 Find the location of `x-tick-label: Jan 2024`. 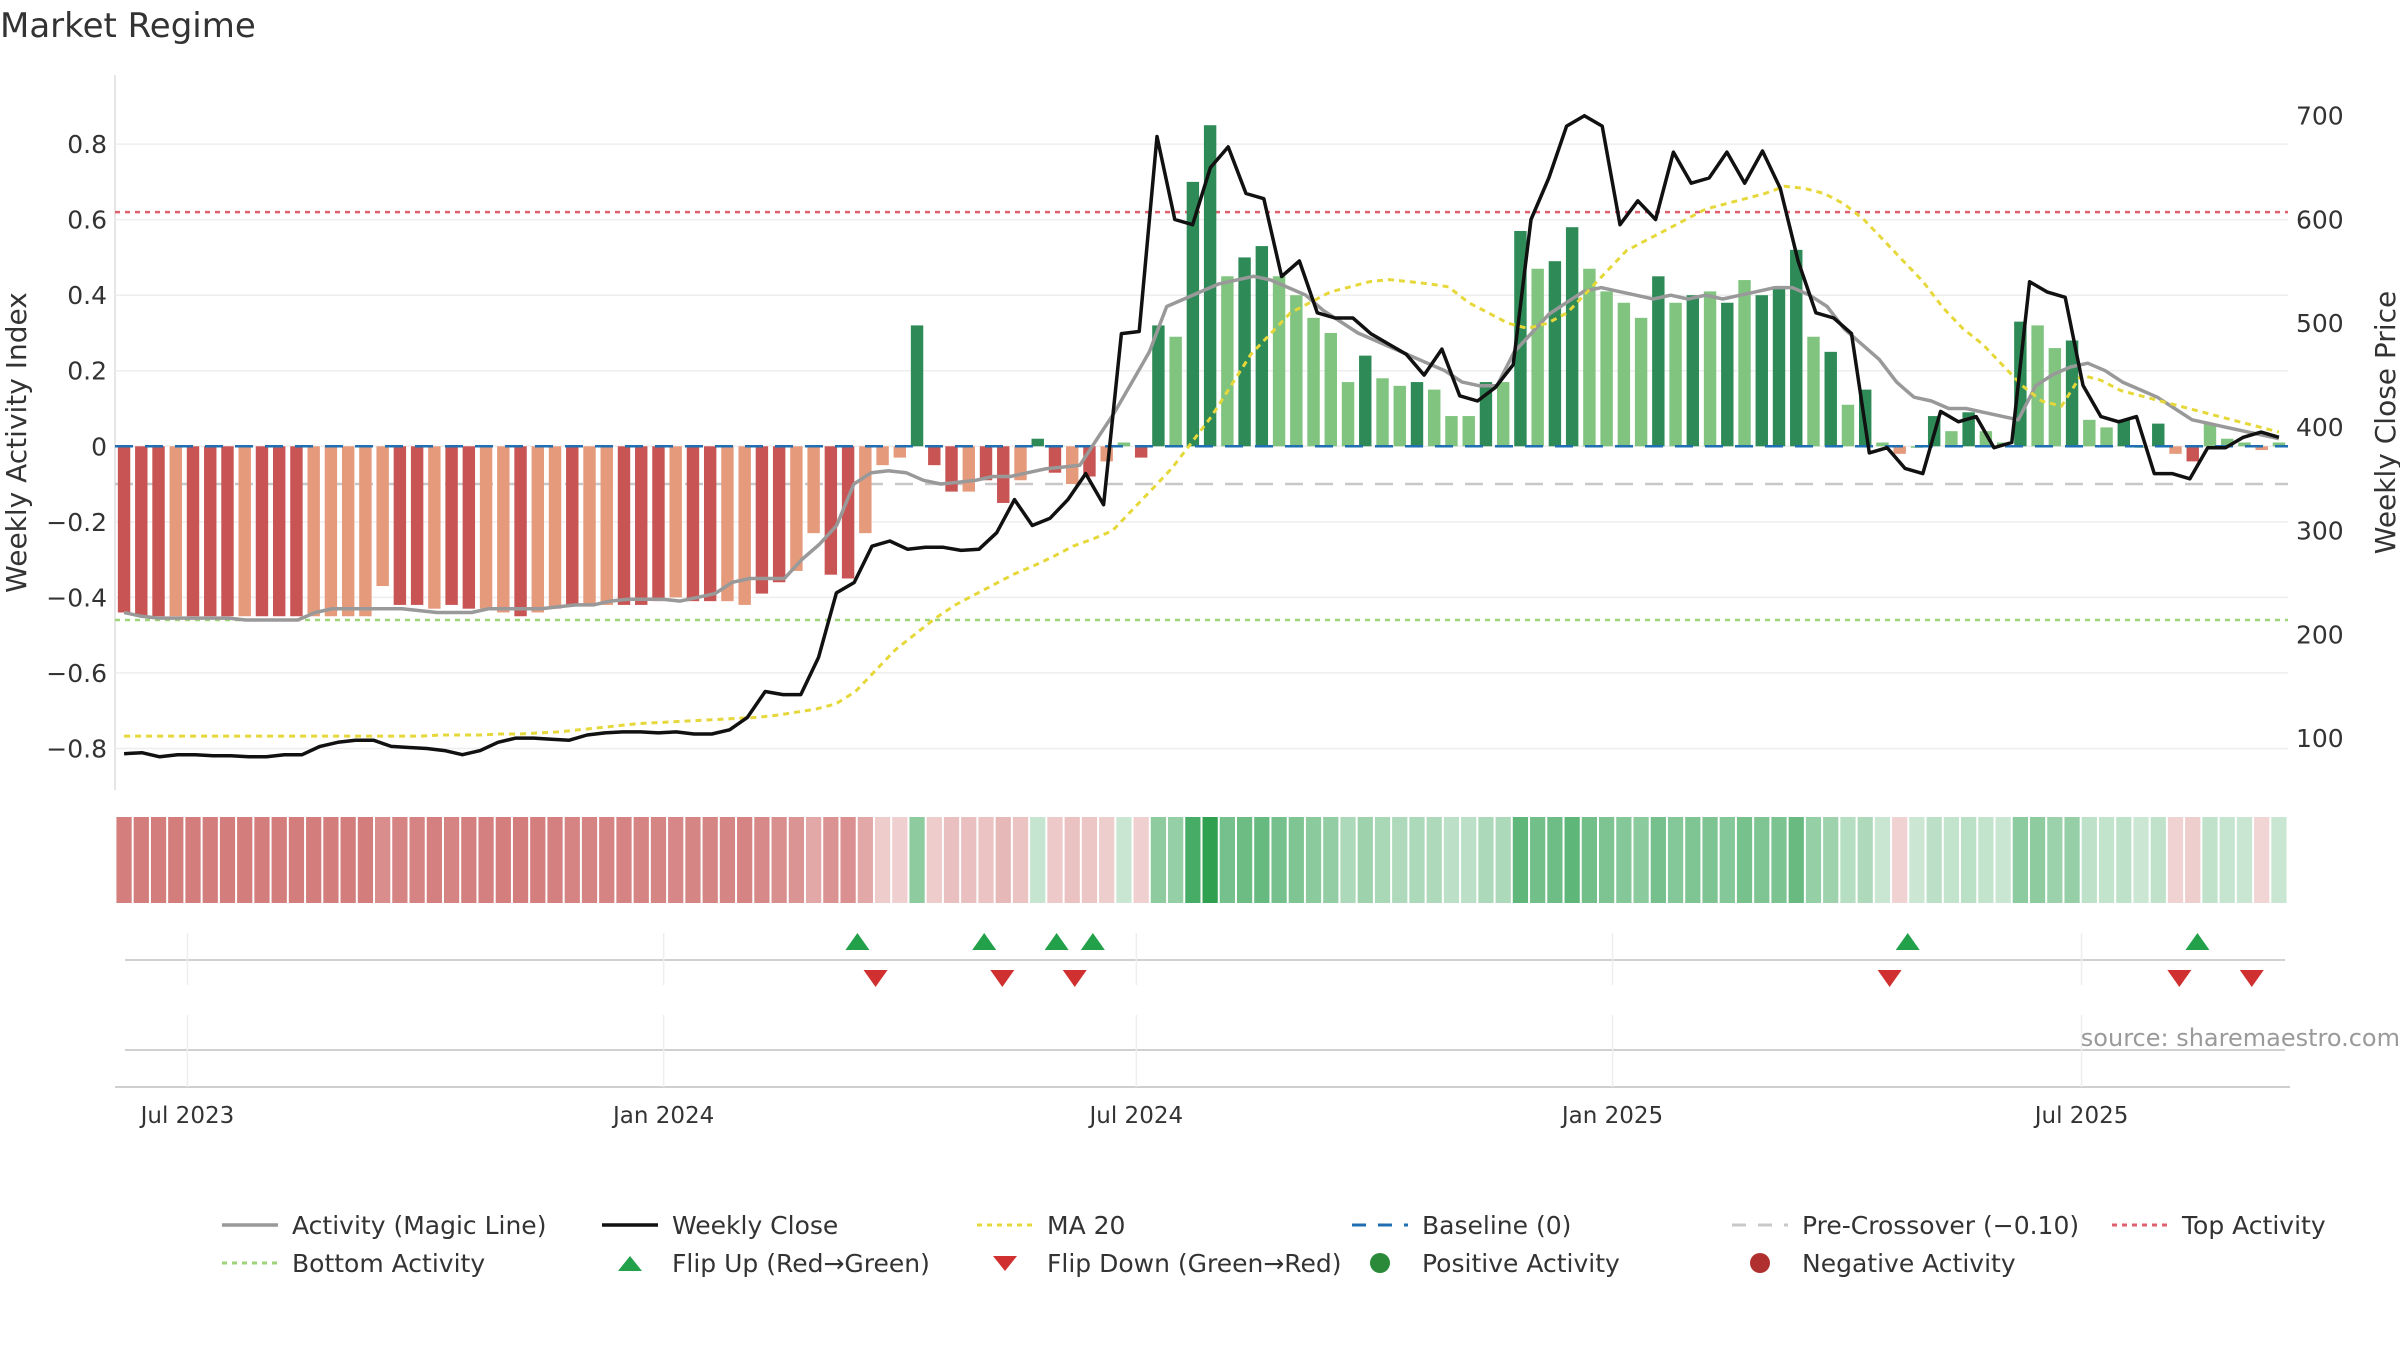

x-tick-label: Jan 2024 is located at coordinates (662, 1116).